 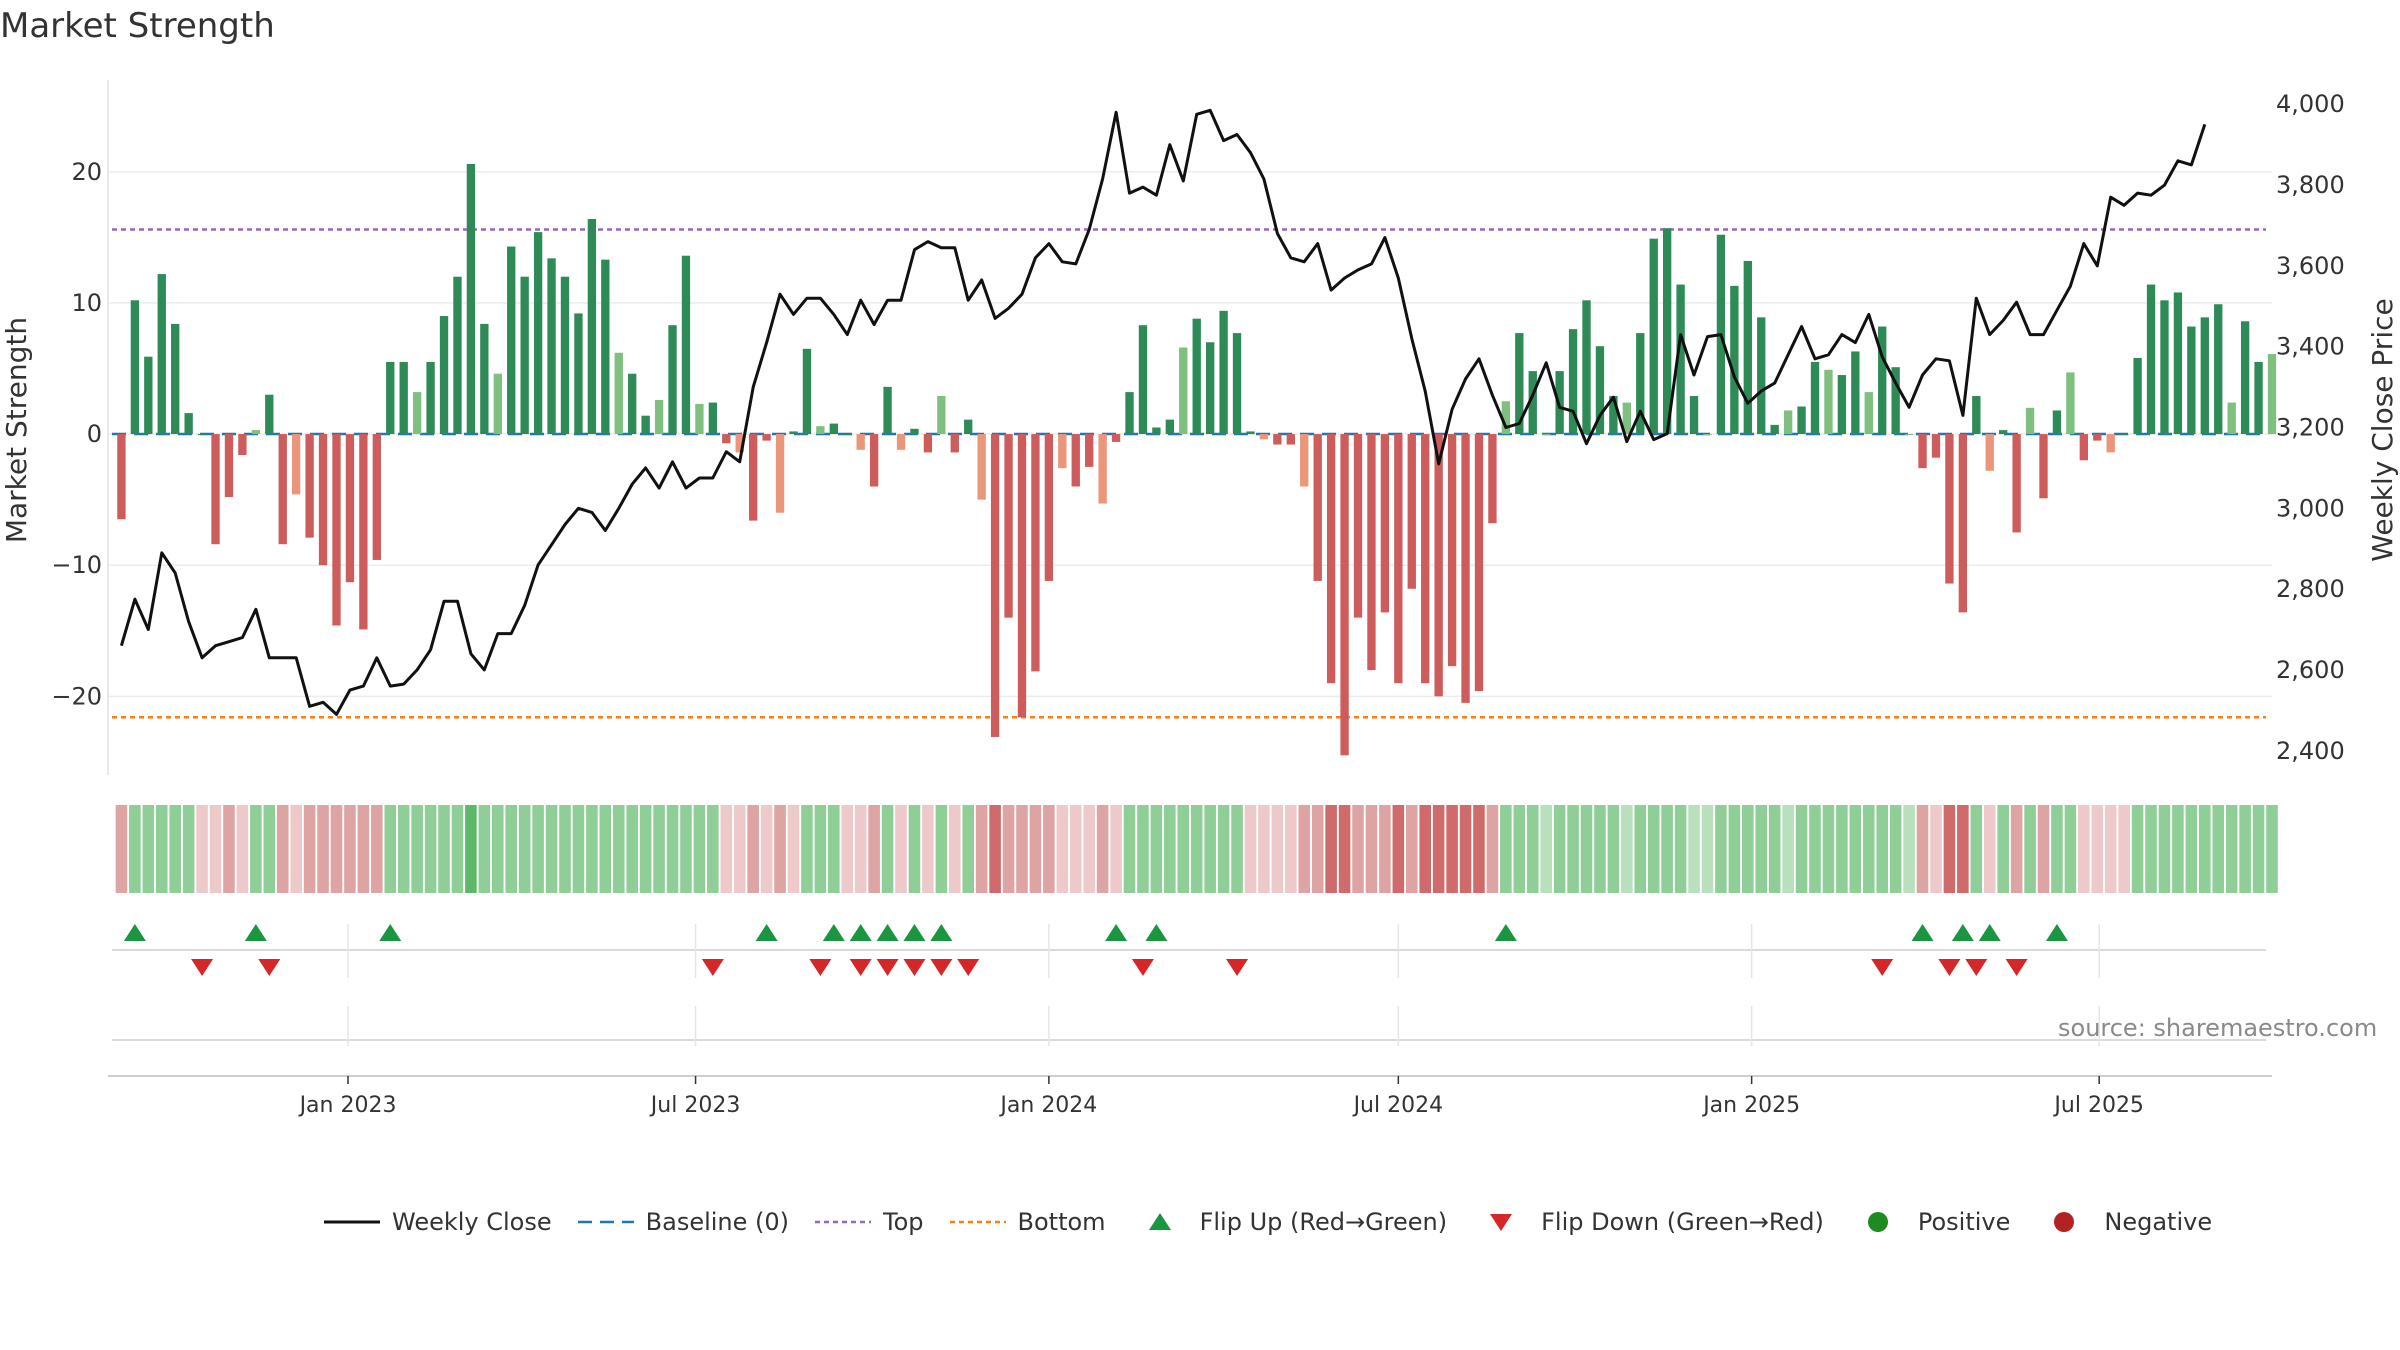 I want to click on legend-symbol-flip_up, so click(x=1160, y=1222).